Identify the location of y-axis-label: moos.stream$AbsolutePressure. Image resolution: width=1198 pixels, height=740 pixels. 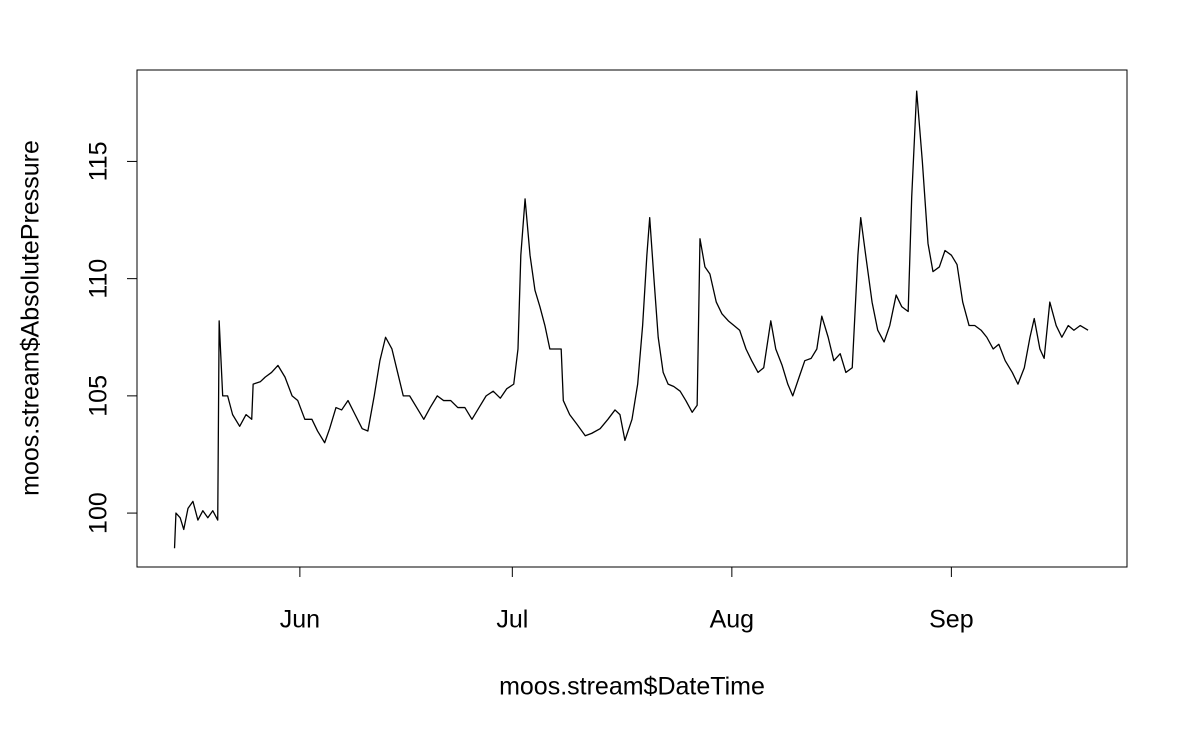
(31, 318).